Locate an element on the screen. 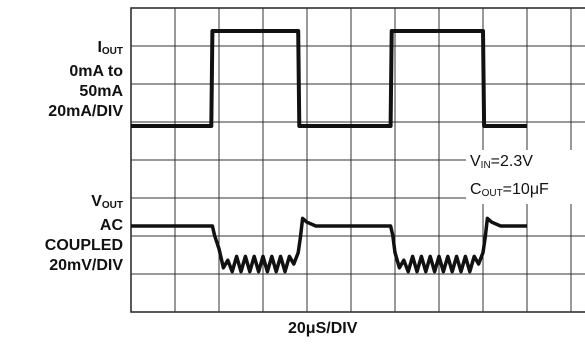 This screenshot has height=352, width=585. cout-value: =10μF is located at coordinates (525, 189).